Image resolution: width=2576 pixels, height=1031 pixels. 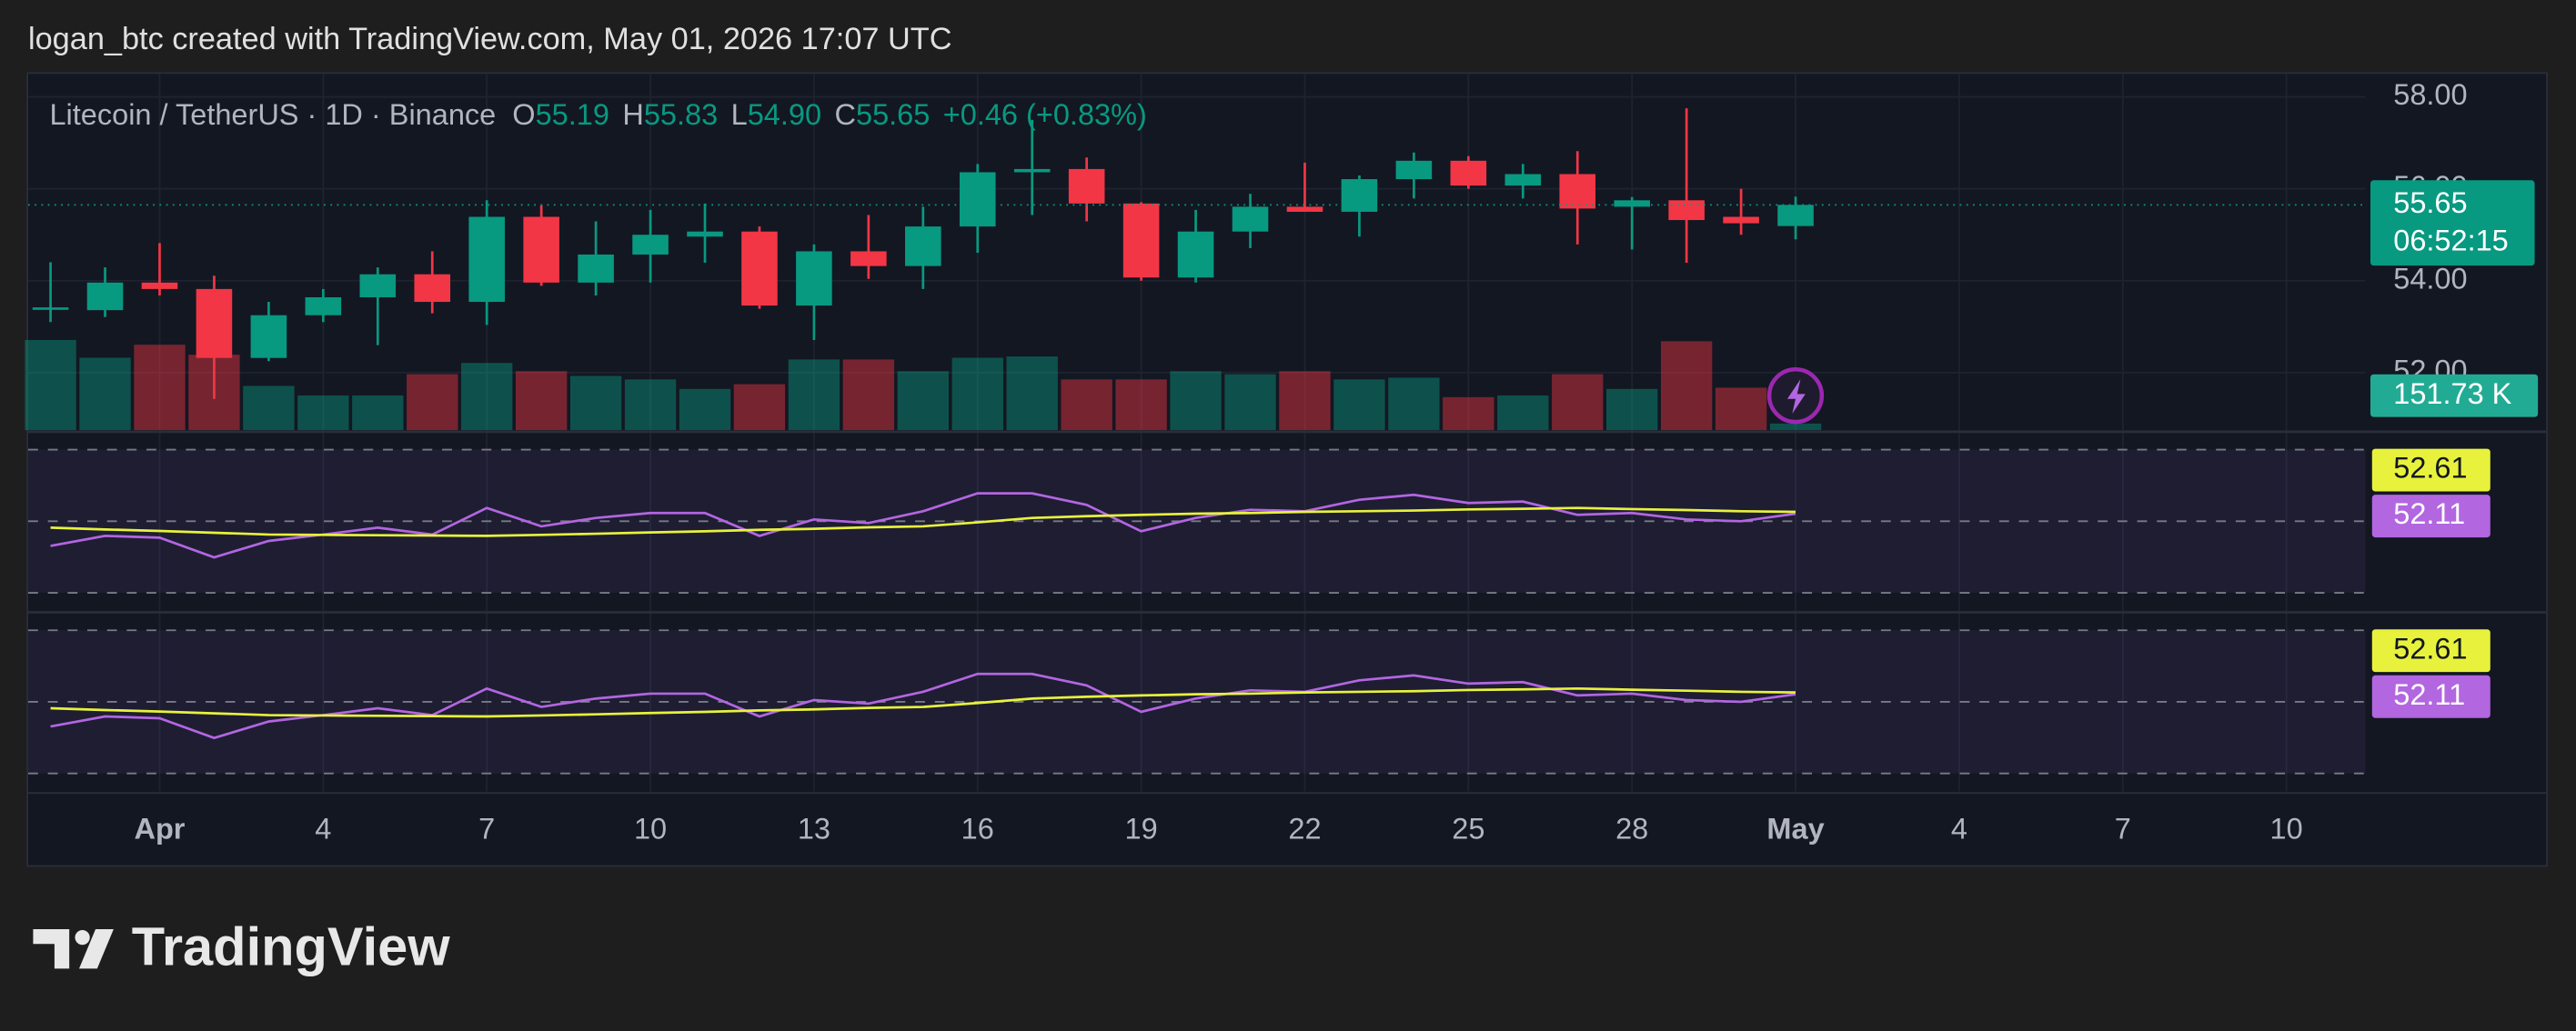 What do you see at coordinates (159, 828) in the screenshot?
I see `x-tick-label: Apr` at bounding box center [159, 828].